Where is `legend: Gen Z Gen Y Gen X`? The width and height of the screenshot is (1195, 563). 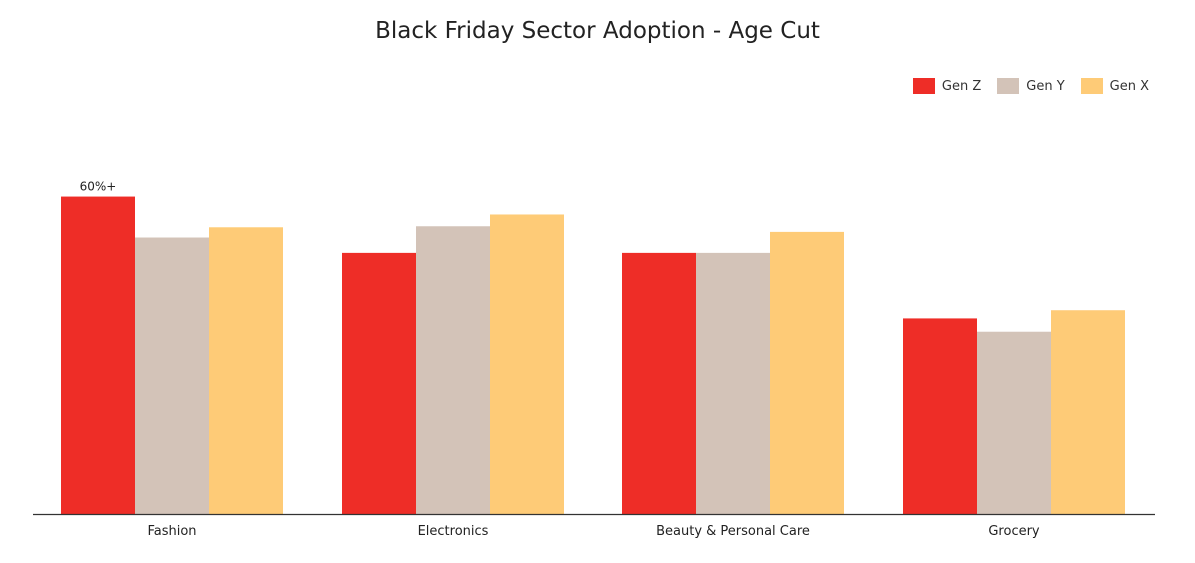 legend: Gen Z Gen Y Gen X is located at coordinates (1030, 86).